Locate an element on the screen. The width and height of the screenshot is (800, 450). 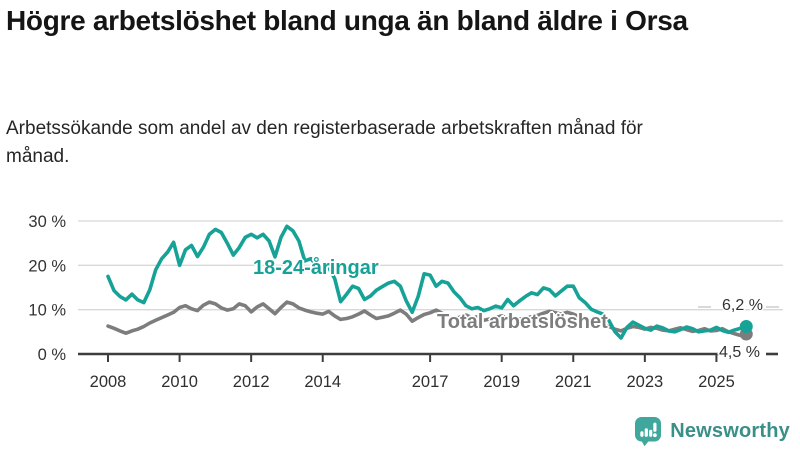
series-label-total: Total arbetslöshet is located at coordinates (522, 322).